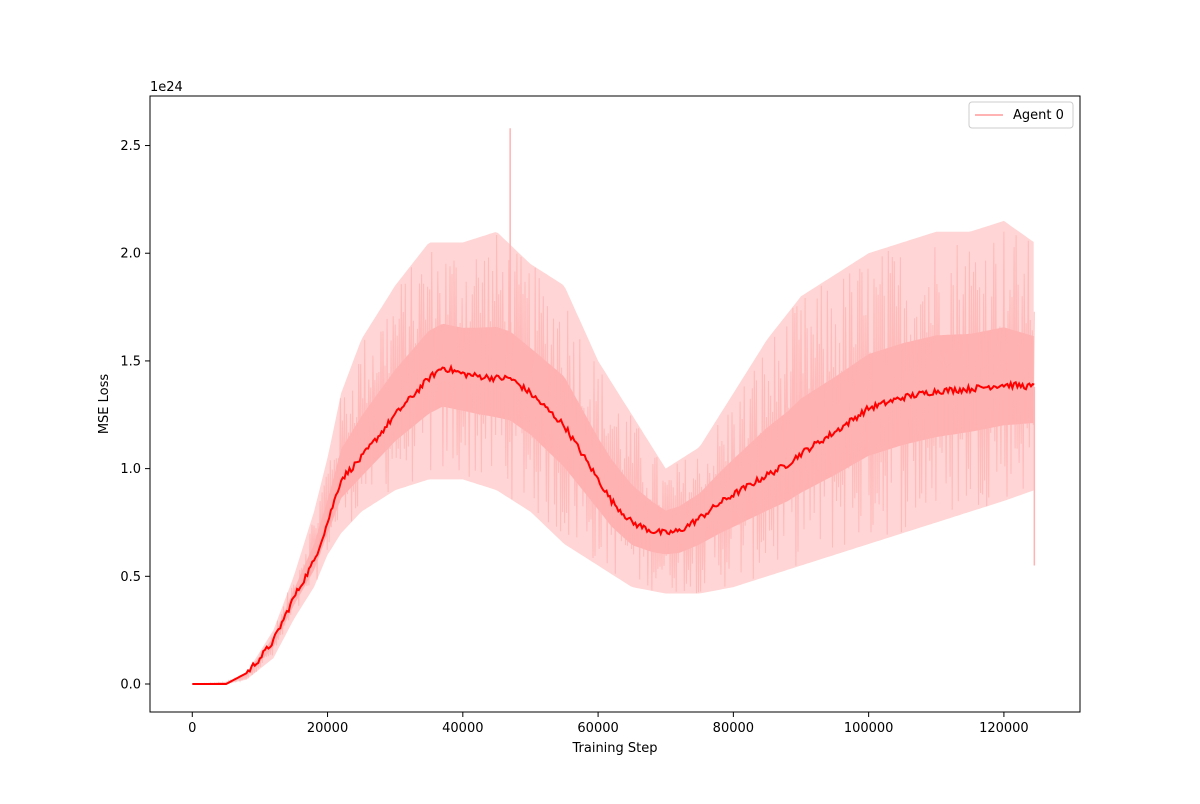 The width and height of the screenshot is (1200, 804). Describe the element at coordinates (192, 728) in the screenshot. I see `x-tick-label: 0` at that location.